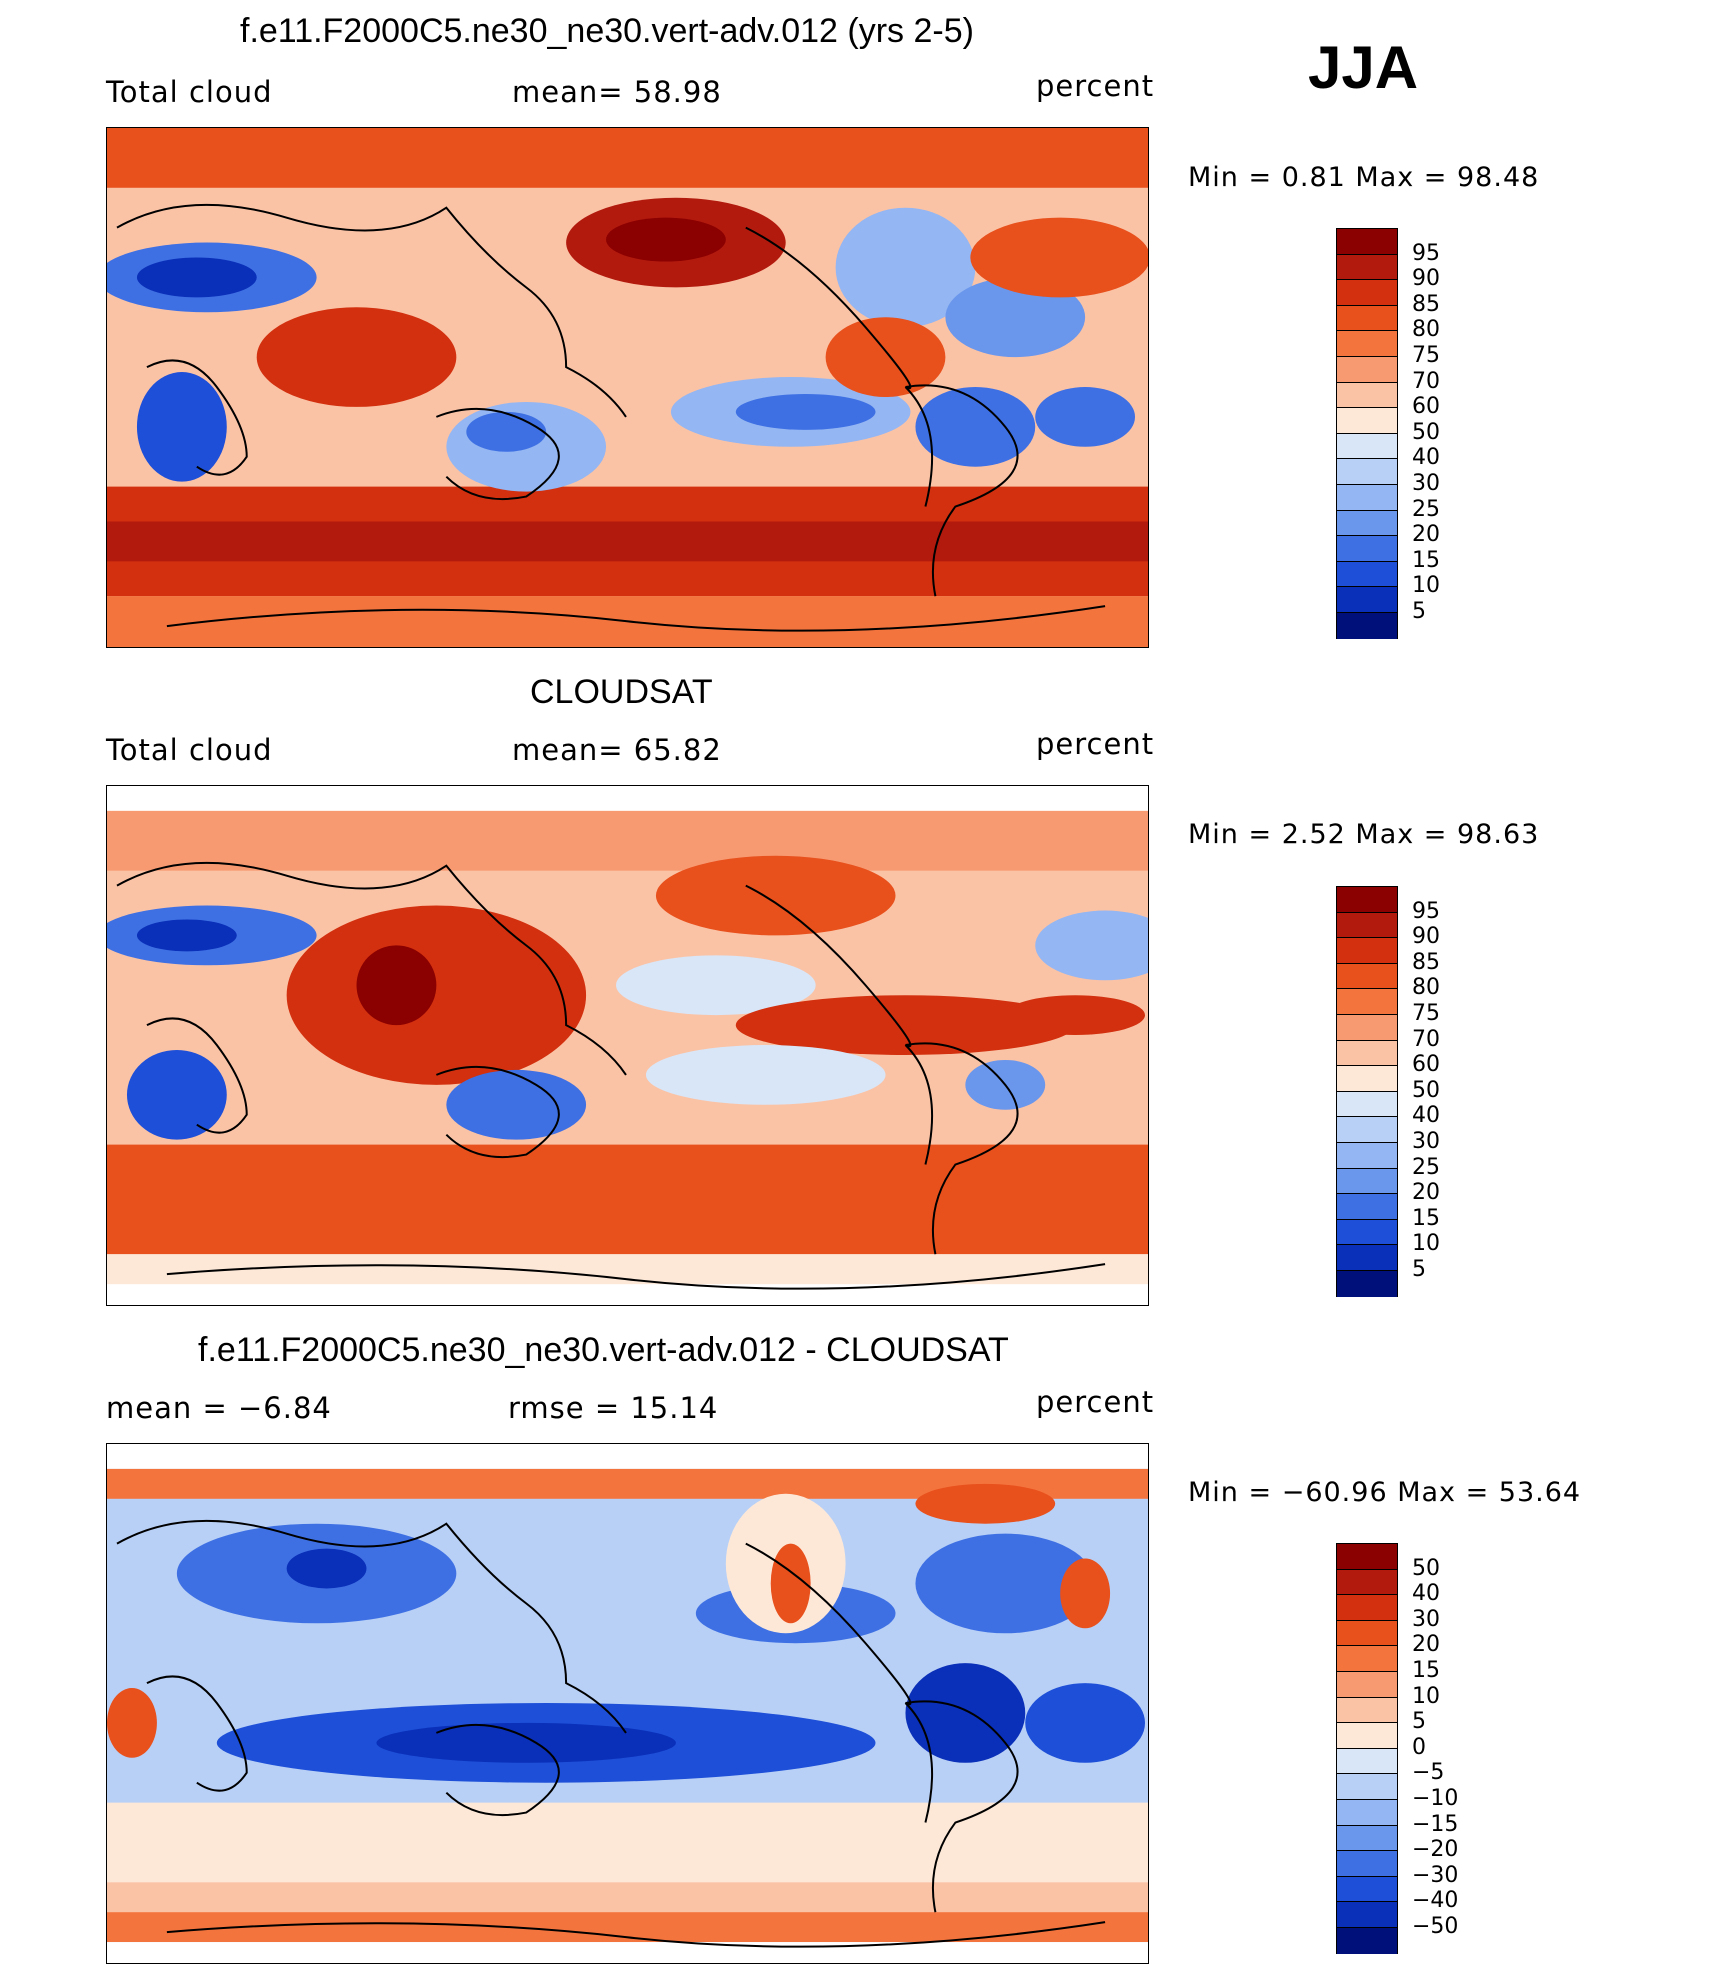  Describe the element at coordinates (1364, 834) in the screenshot. I see `panel2-minmax: Min = 2.52 Max = 98.63` at that location.